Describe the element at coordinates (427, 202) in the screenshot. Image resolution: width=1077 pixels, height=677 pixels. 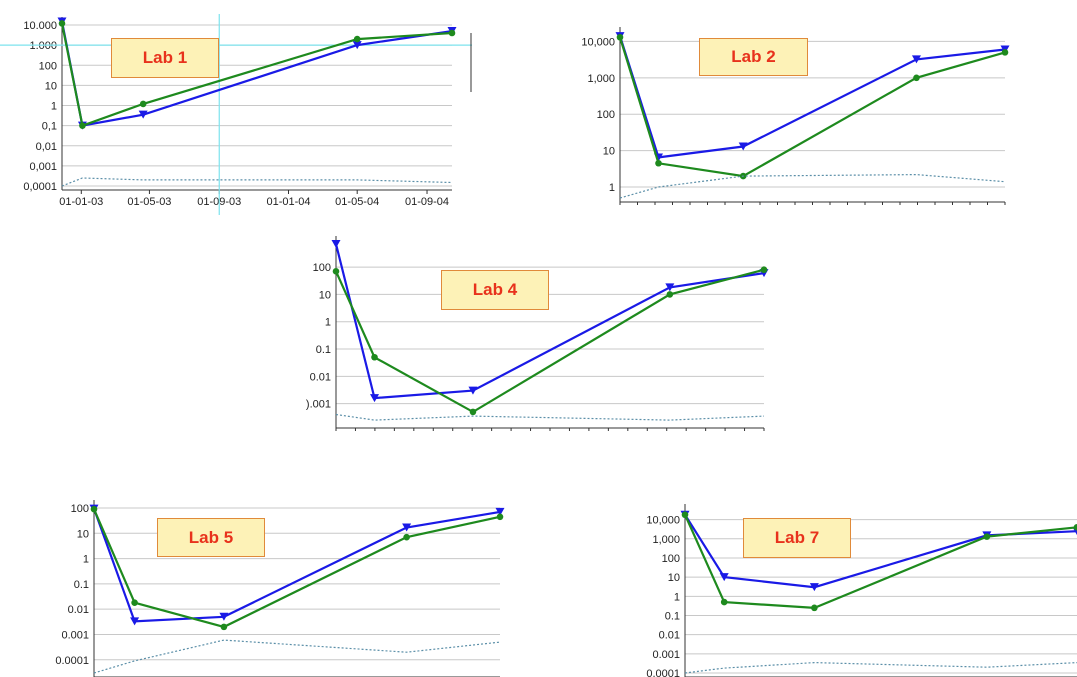
I see `x-tick-label: 01-09-04` at that location.